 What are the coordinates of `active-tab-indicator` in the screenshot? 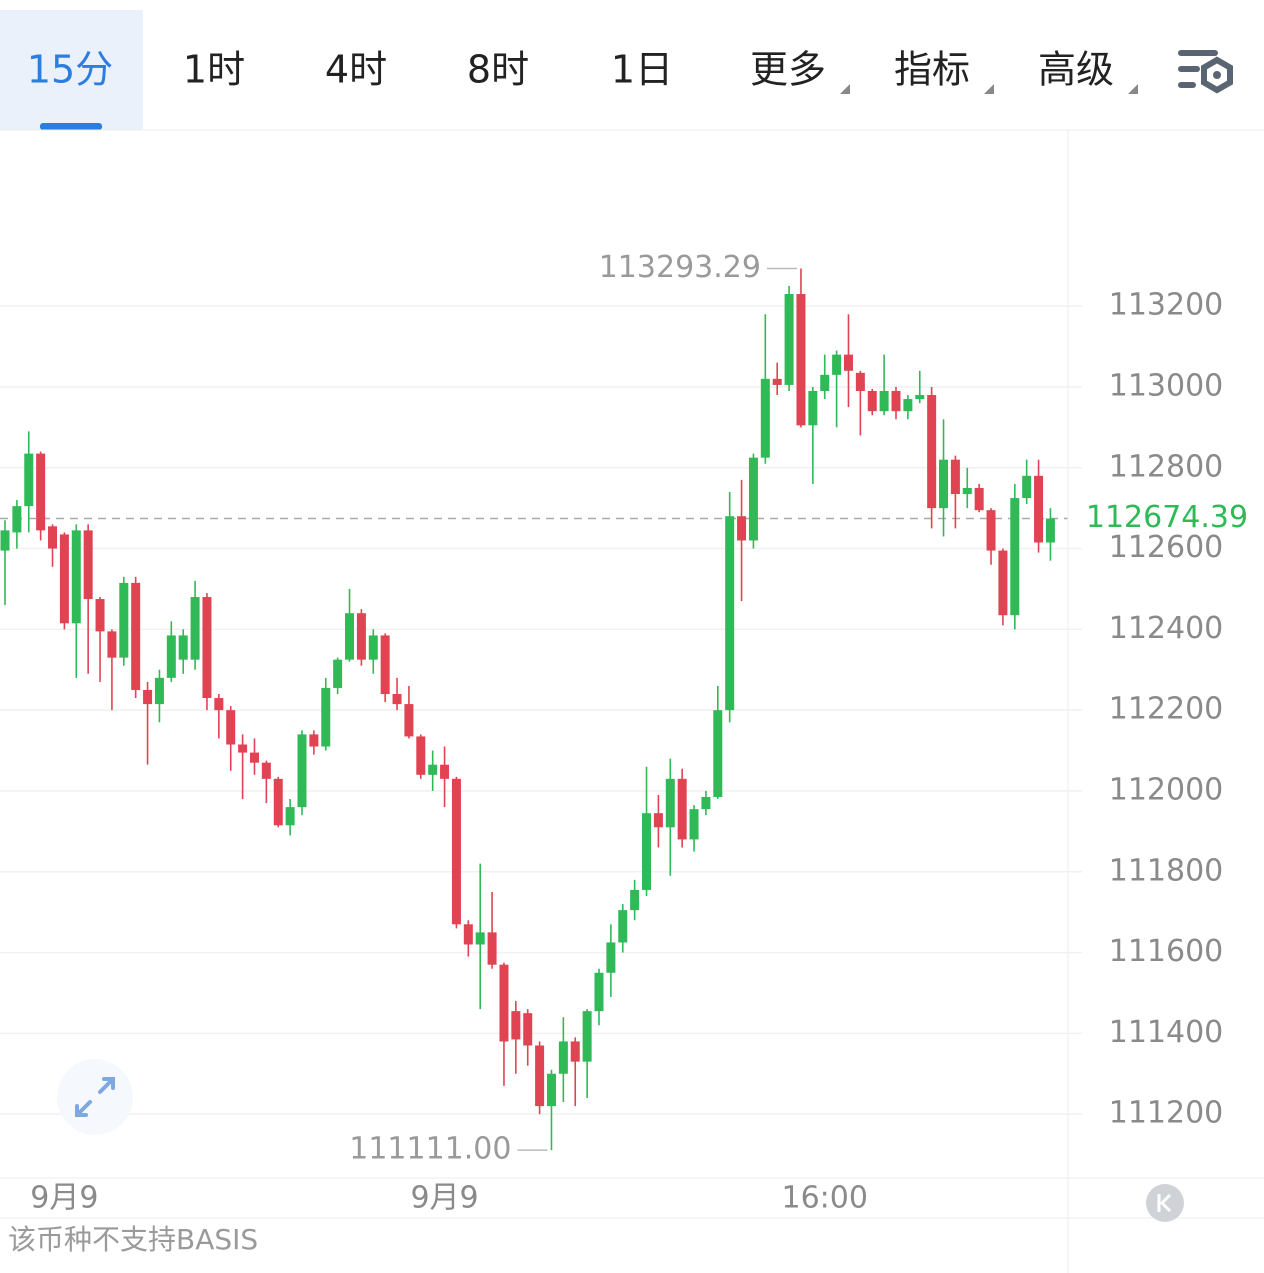 It's located at (71, 126).